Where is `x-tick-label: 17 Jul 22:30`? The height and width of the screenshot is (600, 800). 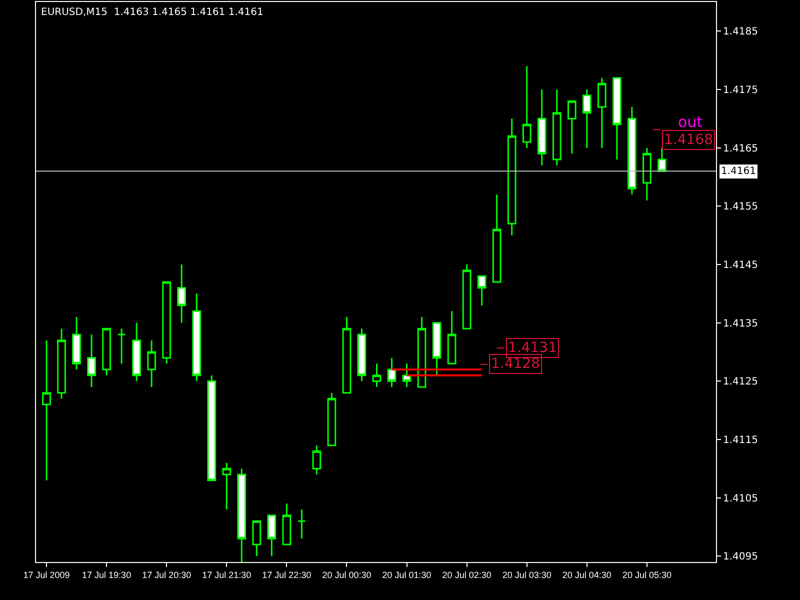 x-tick-label: 17 Jul 22:30 is located at coordinates (287, 575).